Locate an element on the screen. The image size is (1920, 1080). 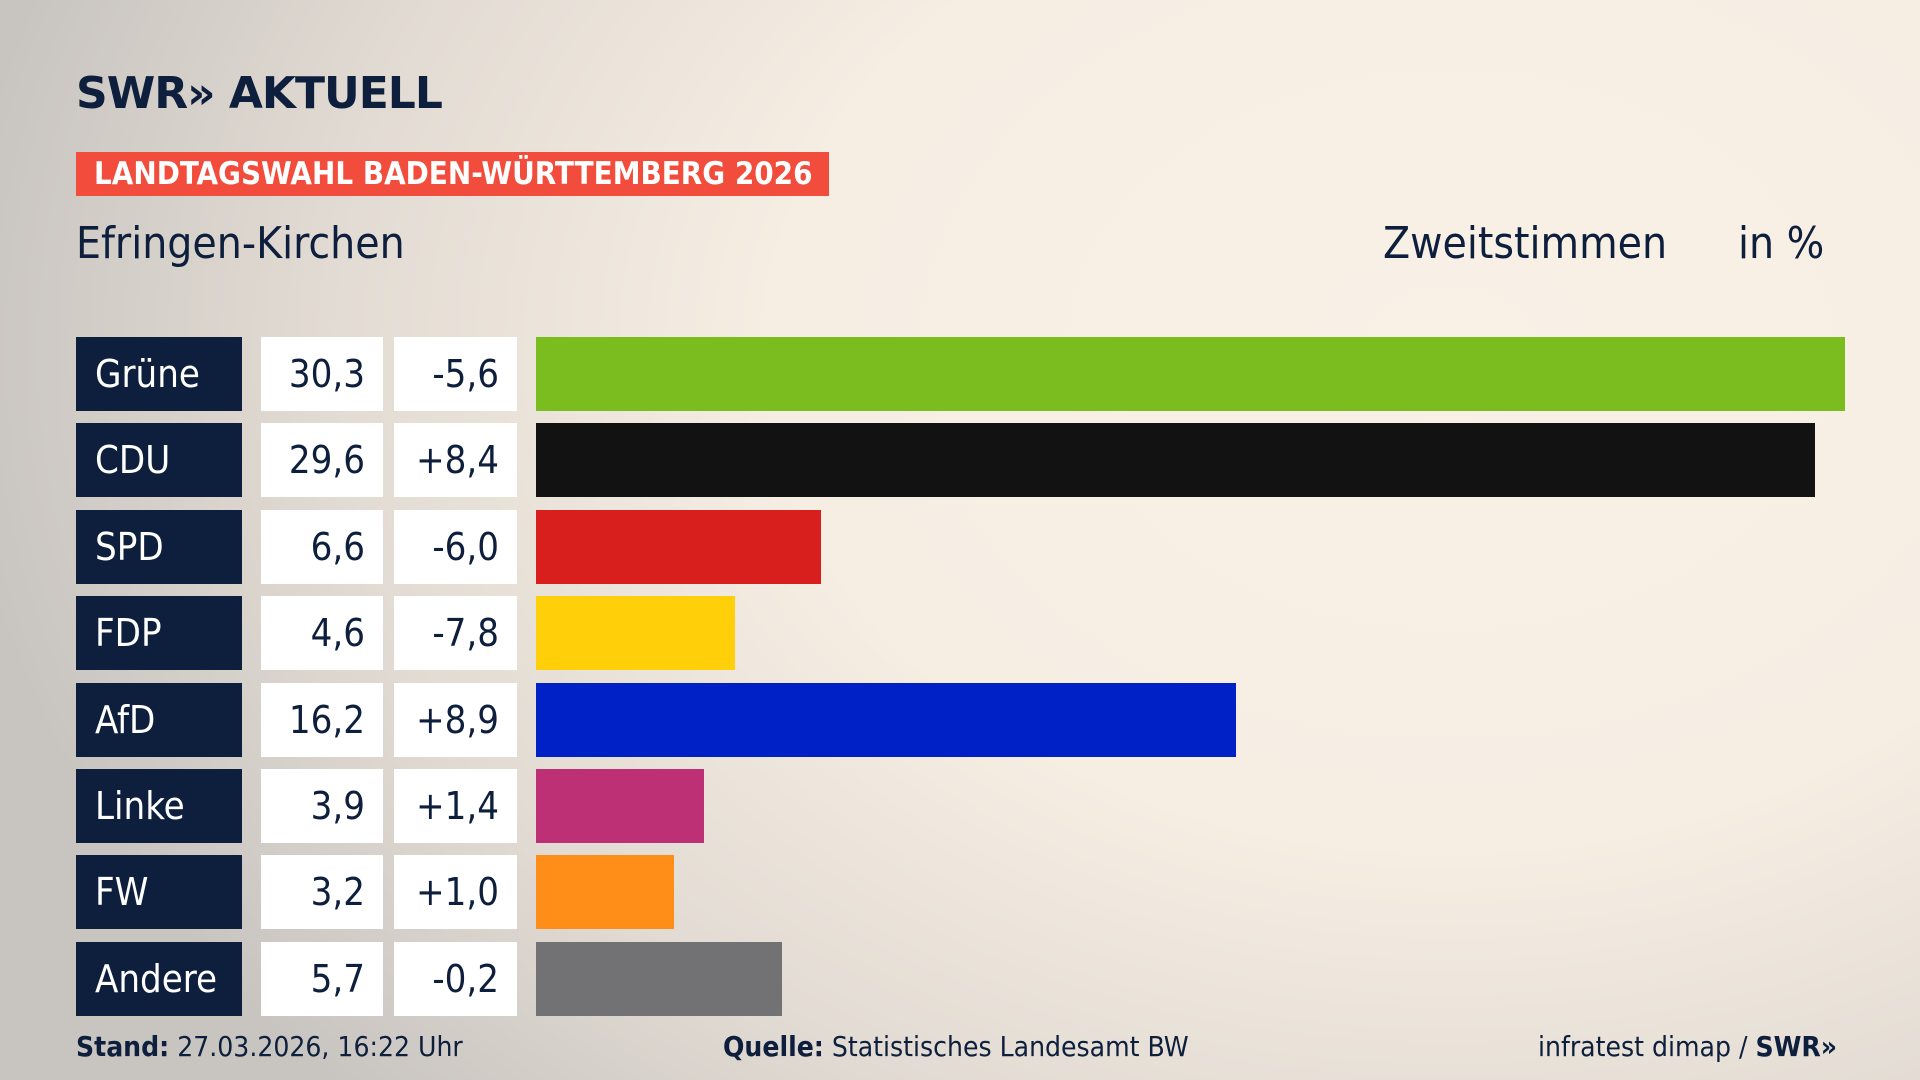
stand-value: 27.03.2026, 16:22 Uhr is located at coordinates (320, 1046).